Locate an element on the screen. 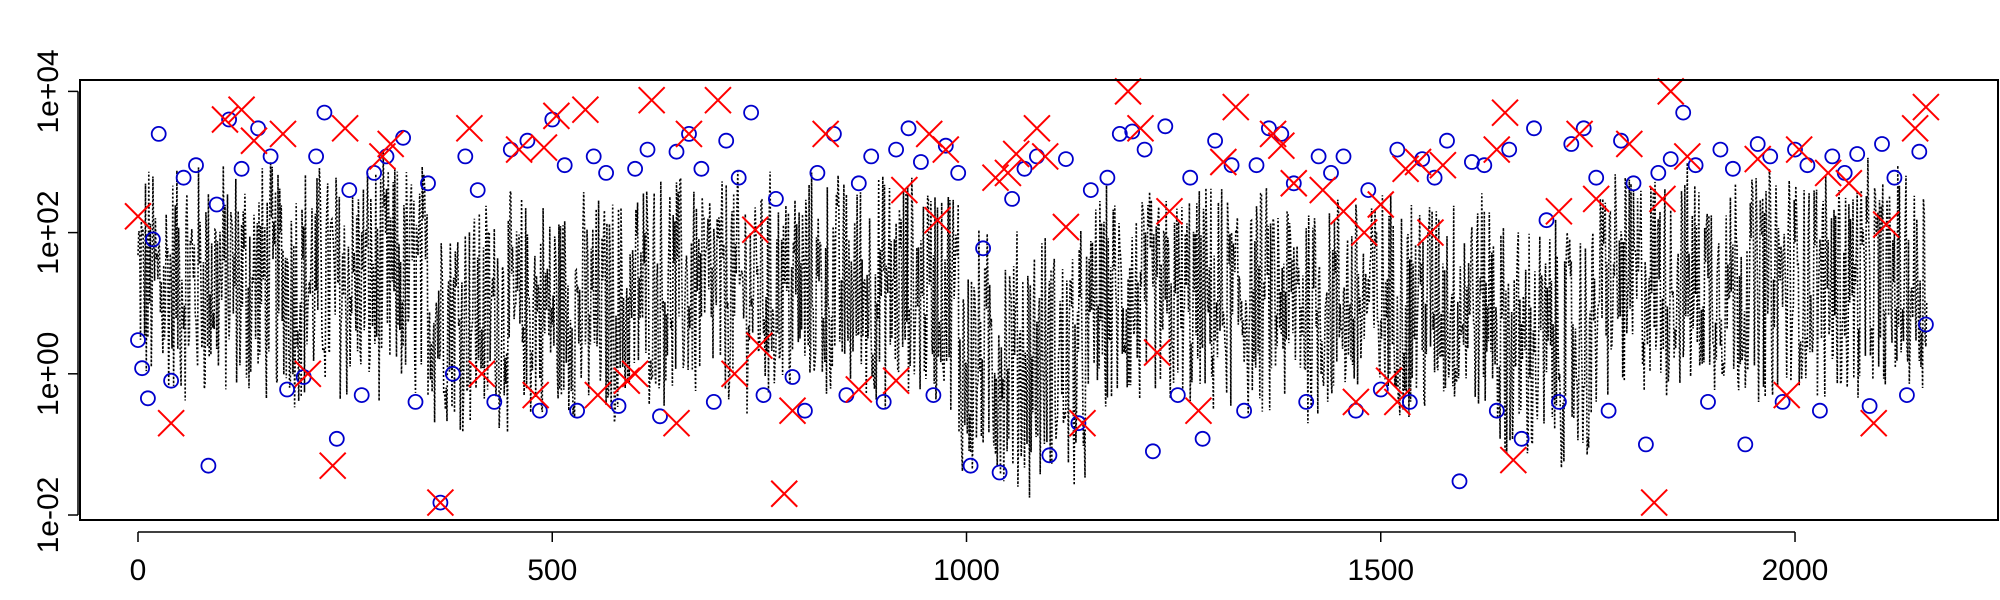 The width and height of the screenshot is (2000, 600). y-tick-label: 1e+04 is located at coordinates (48, 91).